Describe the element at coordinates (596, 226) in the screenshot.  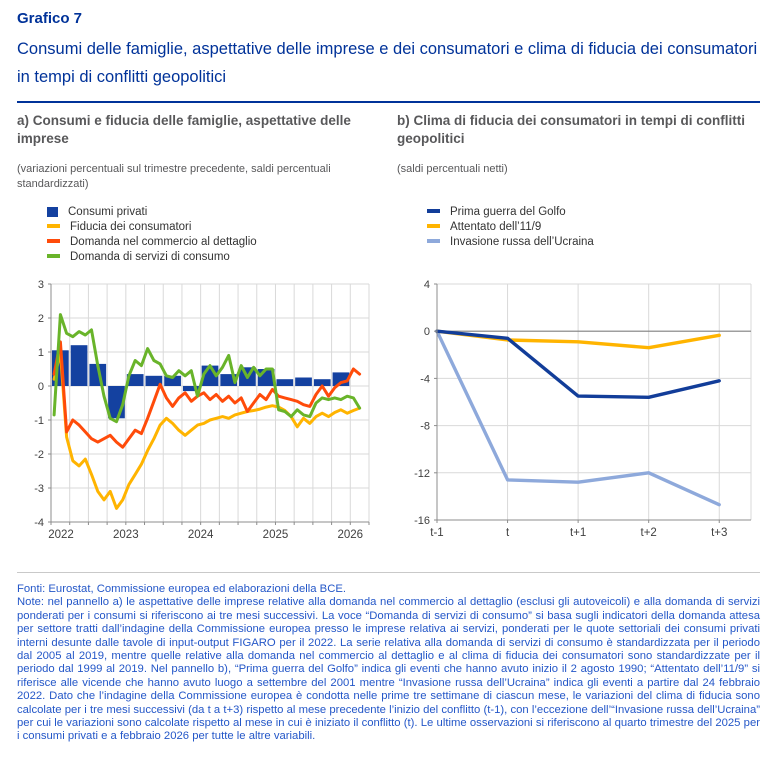
I see `legend-item: Attentato dell’11/9` at that location.